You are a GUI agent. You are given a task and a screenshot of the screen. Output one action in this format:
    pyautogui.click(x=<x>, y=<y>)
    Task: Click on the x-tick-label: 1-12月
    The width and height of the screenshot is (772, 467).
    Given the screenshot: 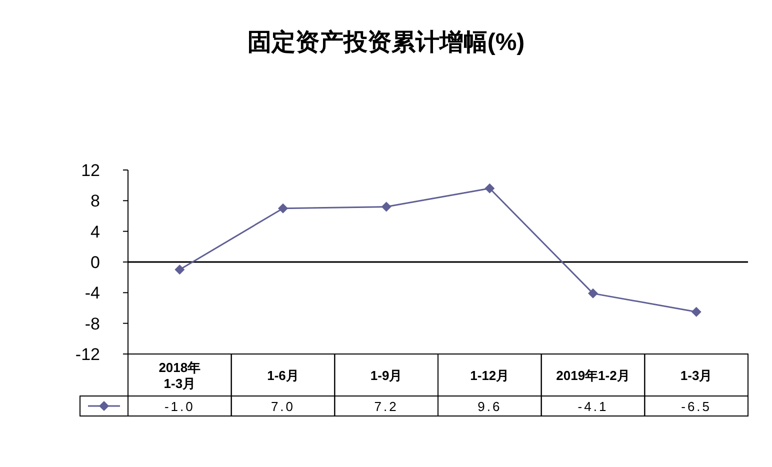 What is the action you would take?
    pyautogui.click(x=490, y=375)
    